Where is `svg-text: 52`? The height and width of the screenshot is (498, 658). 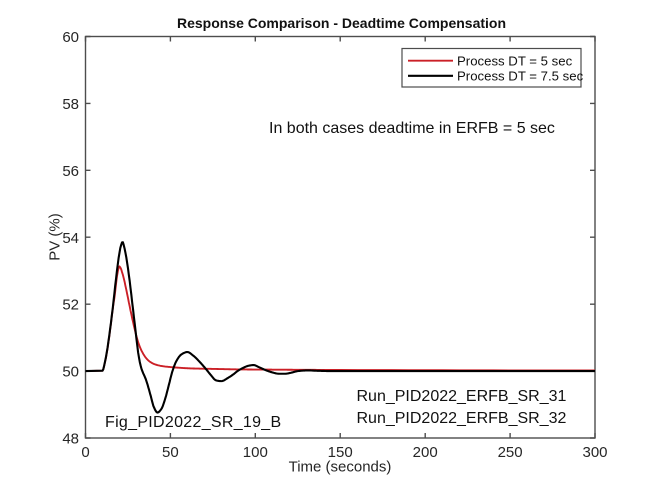
svg-text: 52 is located at coordinates (70, 305).